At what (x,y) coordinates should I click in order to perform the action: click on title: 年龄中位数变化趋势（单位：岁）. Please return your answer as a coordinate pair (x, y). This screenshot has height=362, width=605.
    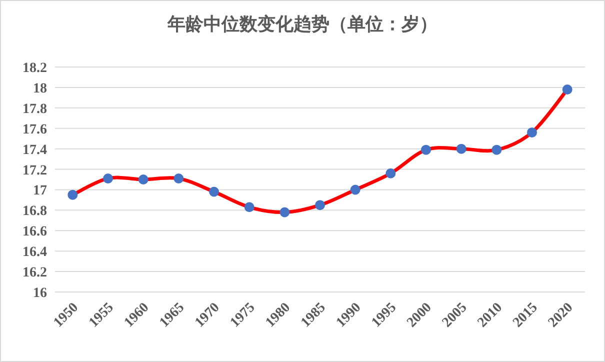
    Looking at the image, I should click on (303, 24).